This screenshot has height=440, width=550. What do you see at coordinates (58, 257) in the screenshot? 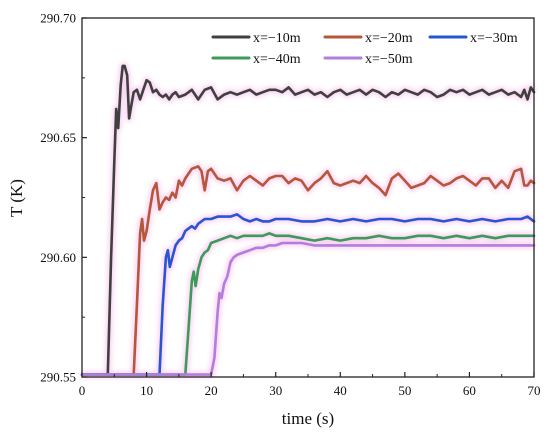
I see `y-tick-label: 290.60` at bounding box center [58, 257].